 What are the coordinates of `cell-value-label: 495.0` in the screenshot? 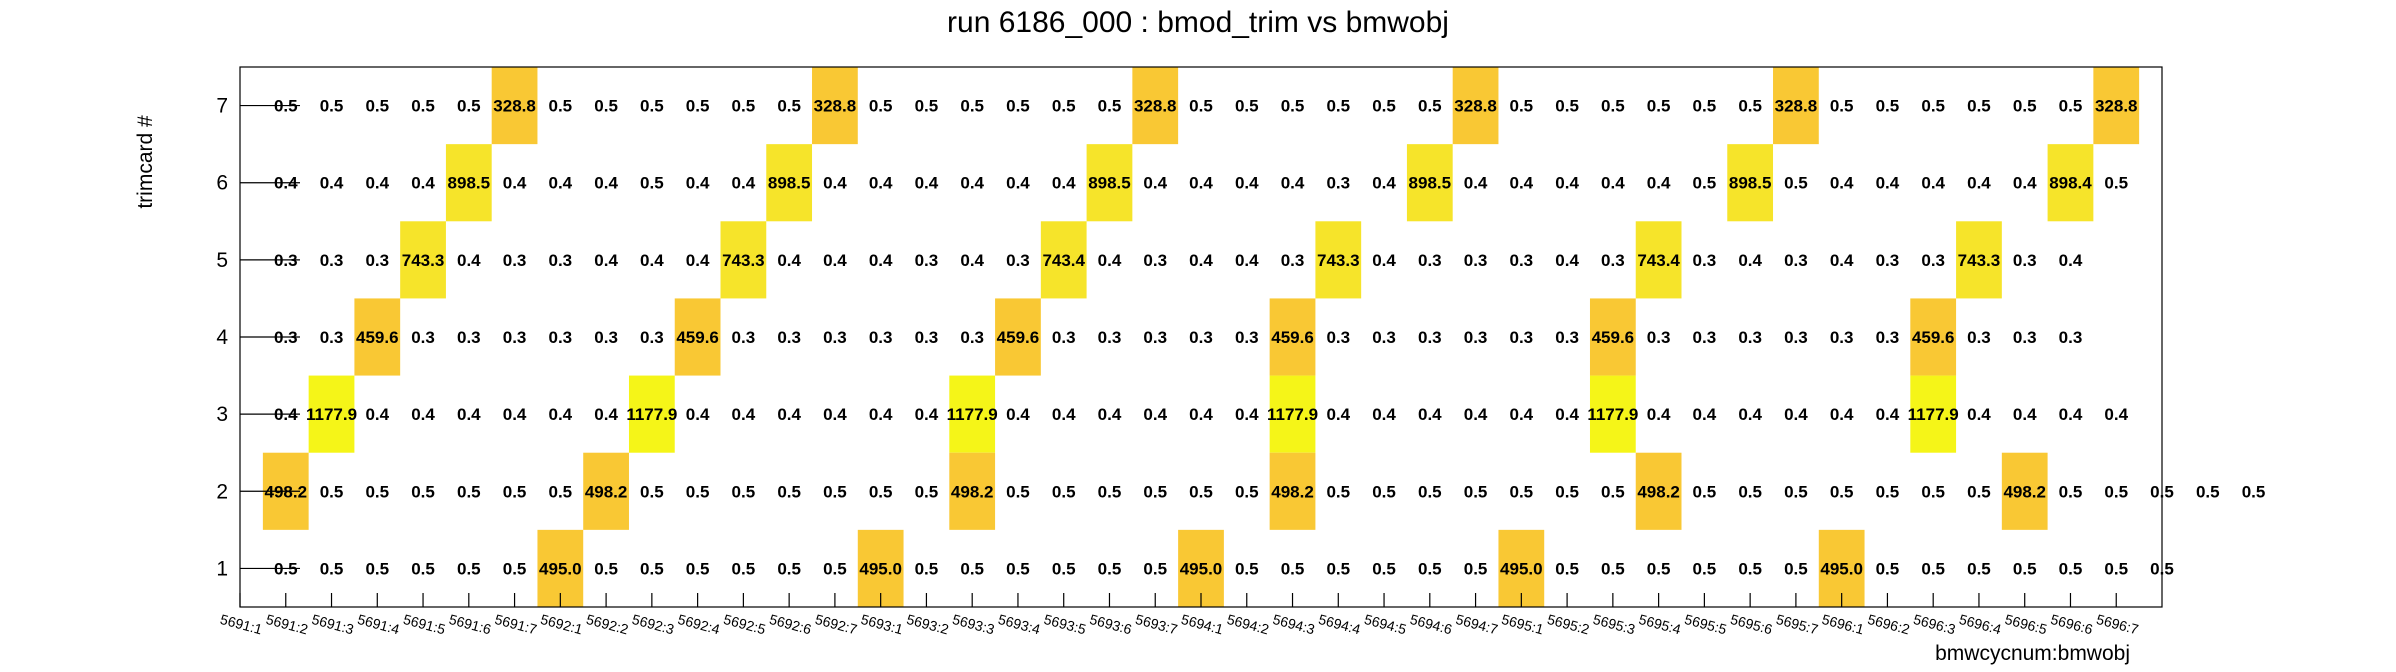 It's located at (560, 568).